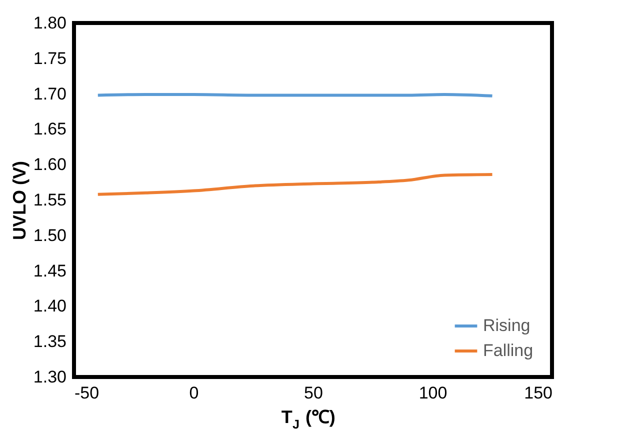 The width and height of the screenshot is (634, 448). What do you see at coordinates (313, 393) in the screenshot?
I see `x-tick-label: 50` at bounding box center [313, 393].